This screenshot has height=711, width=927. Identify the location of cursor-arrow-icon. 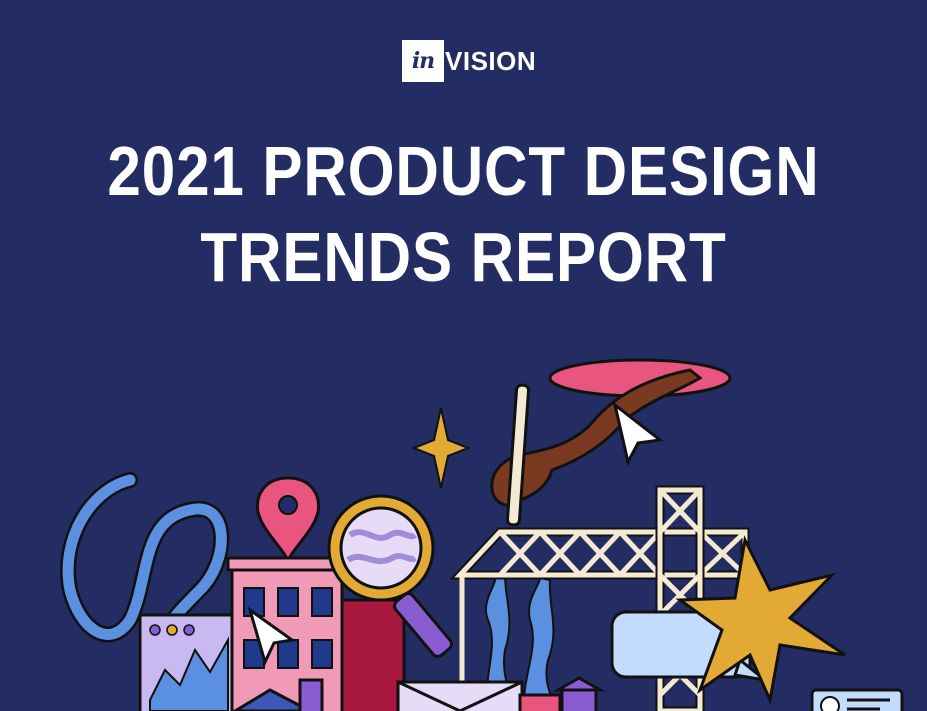
(638, 434).